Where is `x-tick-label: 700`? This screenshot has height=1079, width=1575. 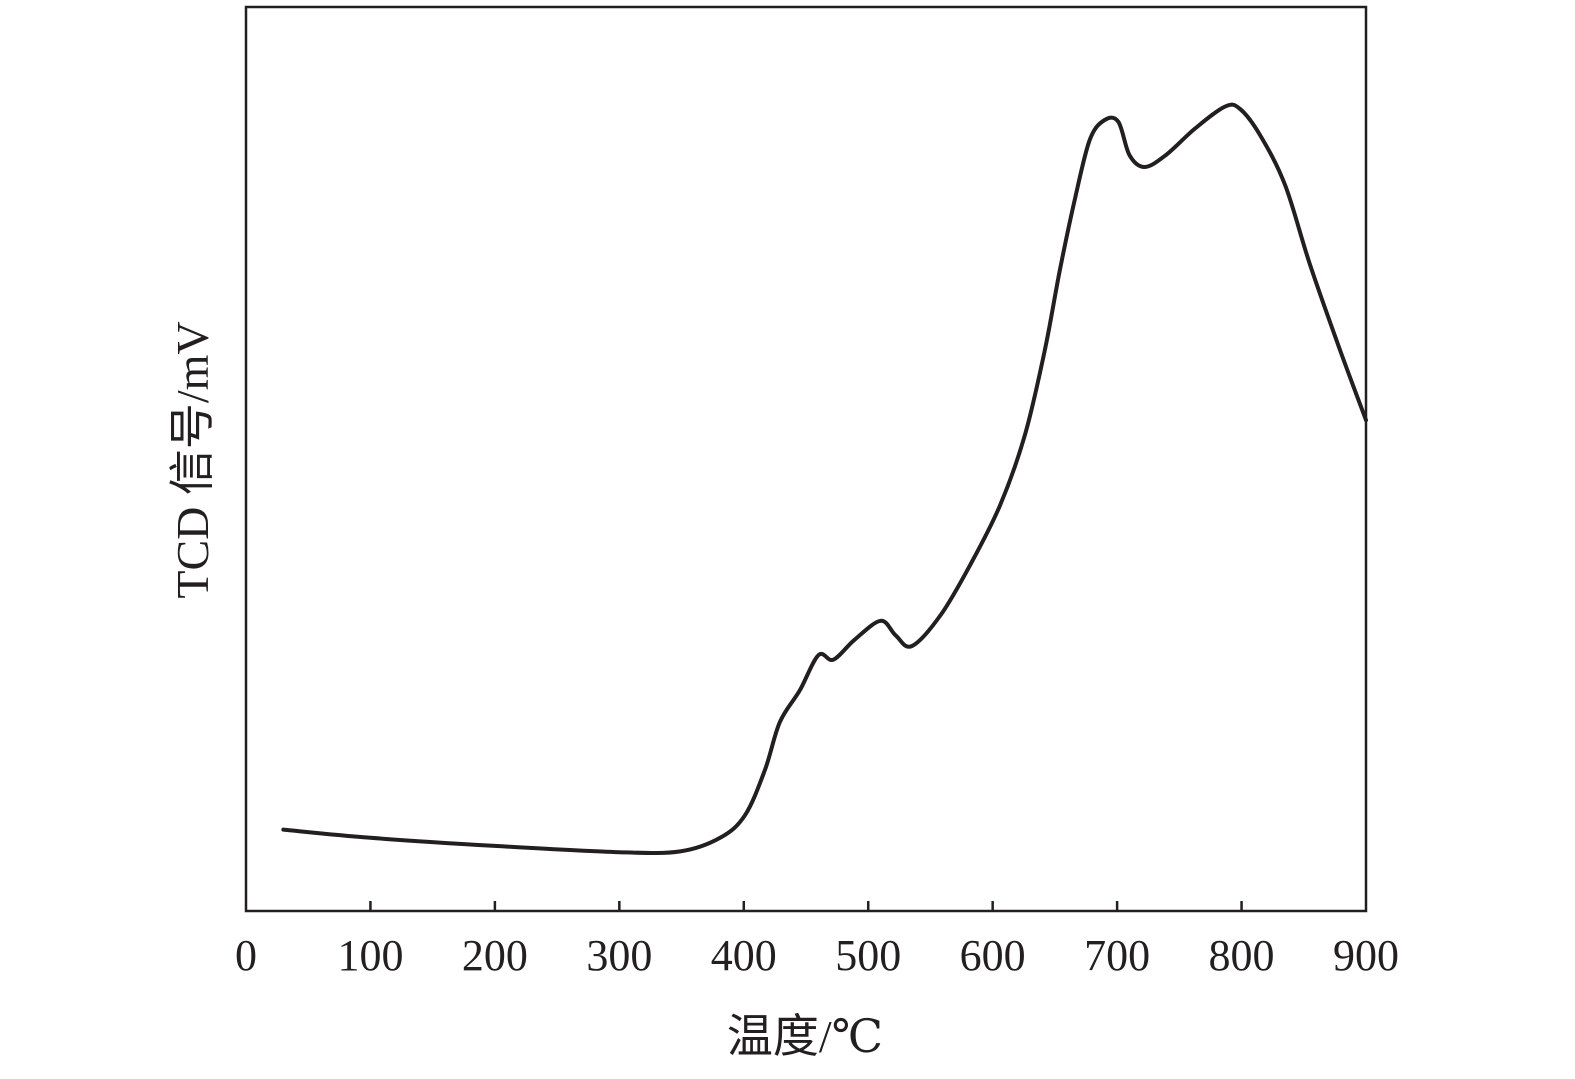
x-tick-label: 700 is located at coordinates (1117, 955).